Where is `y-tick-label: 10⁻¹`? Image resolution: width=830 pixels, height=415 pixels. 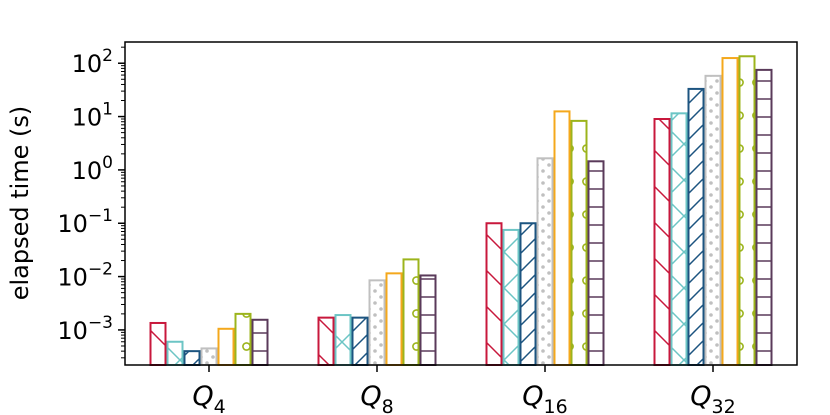 y-tick-label: 10⁻¹ is located at coordinates (85, 222).